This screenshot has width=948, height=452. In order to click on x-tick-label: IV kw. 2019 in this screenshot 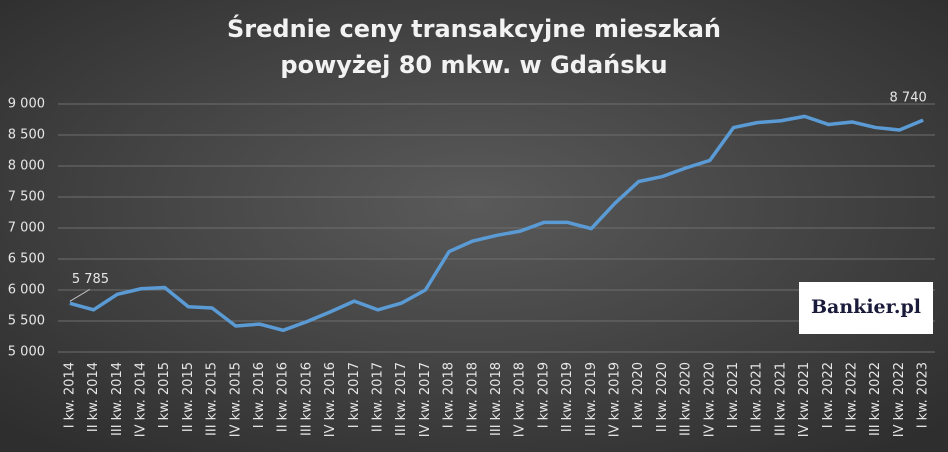, I will do `click(615, 399)`.